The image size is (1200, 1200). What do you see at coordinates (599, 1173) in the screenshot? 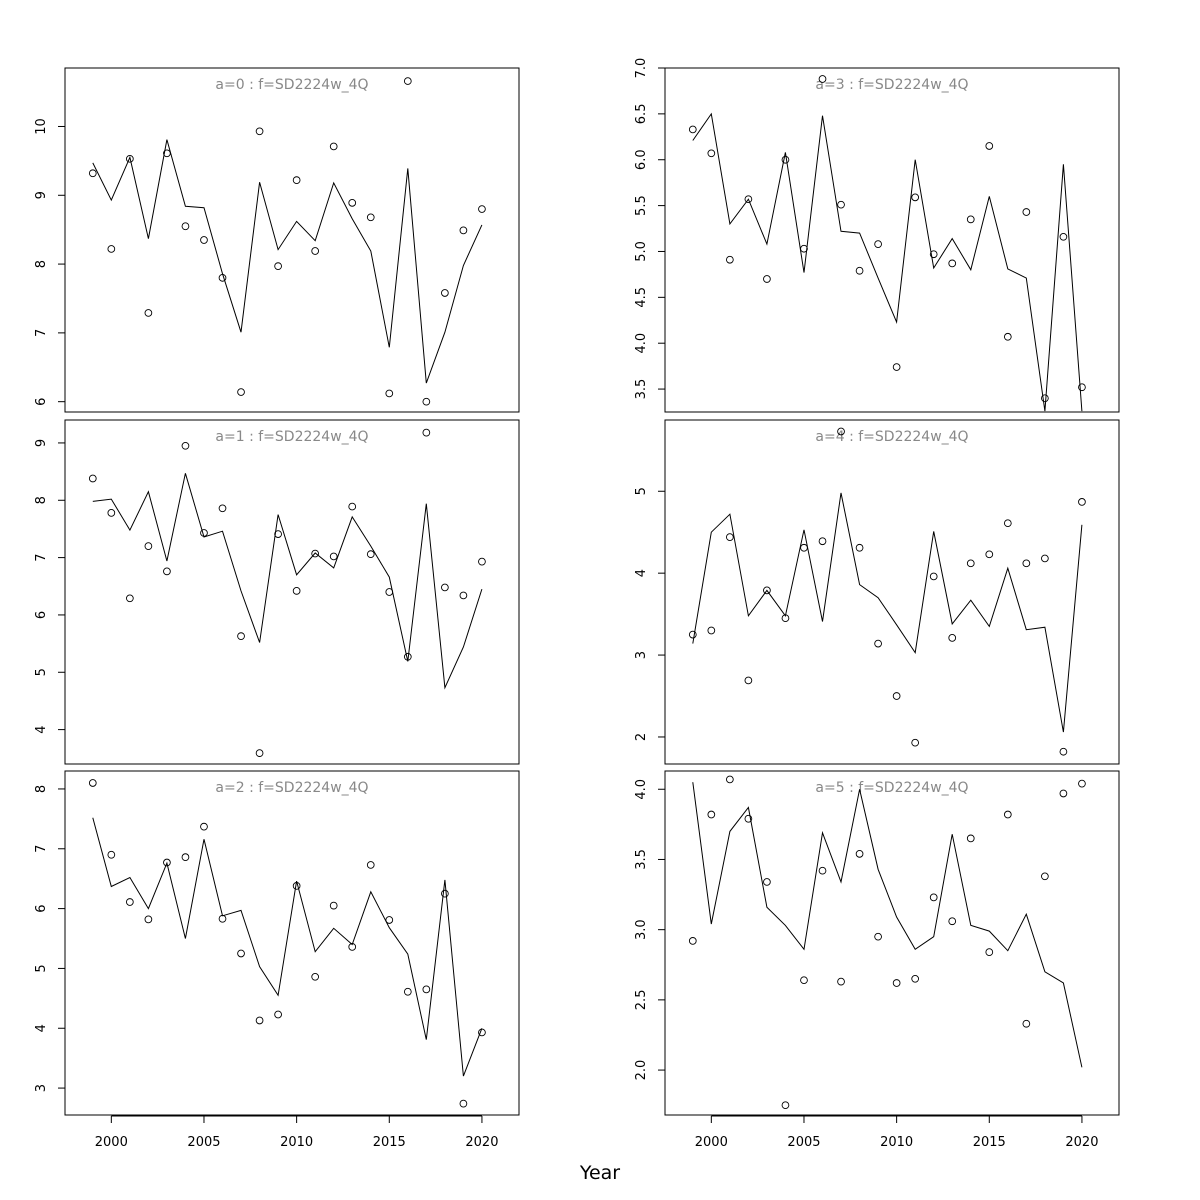
I see `x-axis-label: Year` at bounding box center [599, 1173].